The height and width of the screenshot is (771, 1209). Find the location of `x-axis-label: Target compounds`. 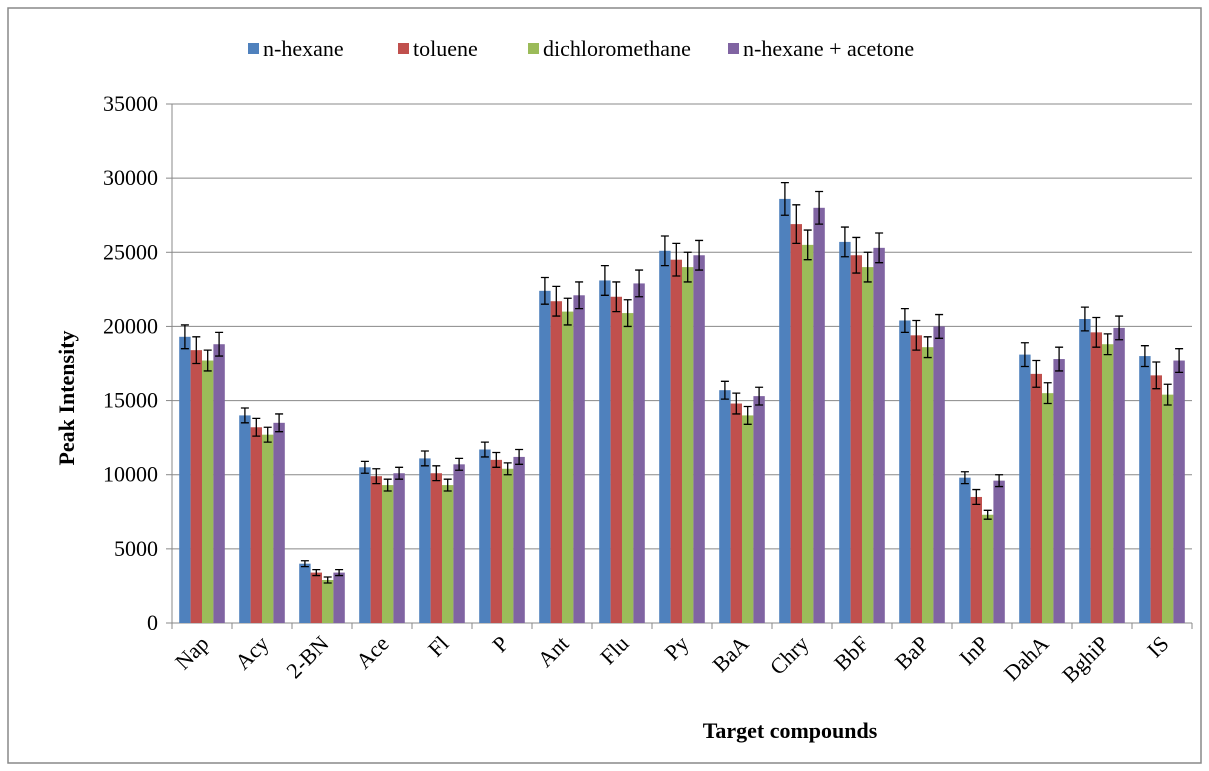

x-axis-label: Target compounds is located at coordinates (790, 730).